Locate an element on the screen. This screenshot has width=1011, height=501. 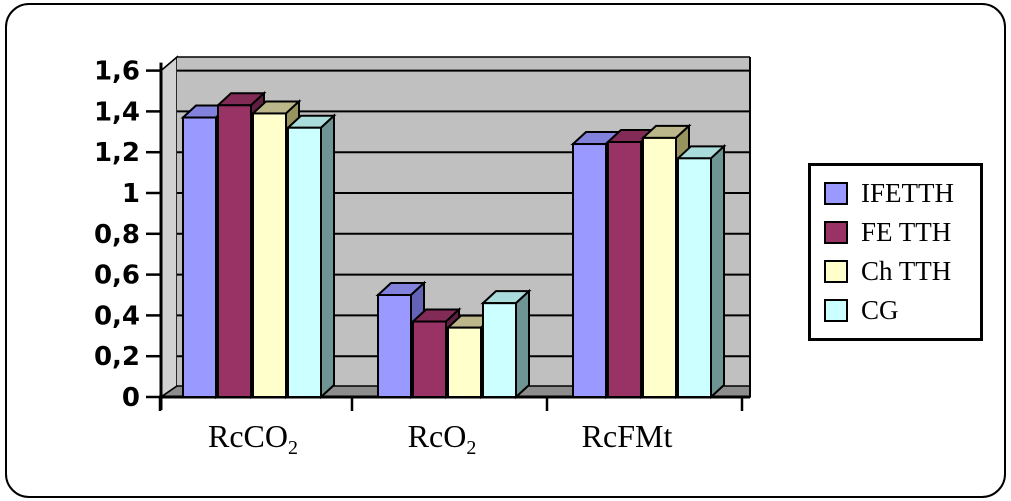
y-tick-label: 0,6 is located at coordinates (117, 276).